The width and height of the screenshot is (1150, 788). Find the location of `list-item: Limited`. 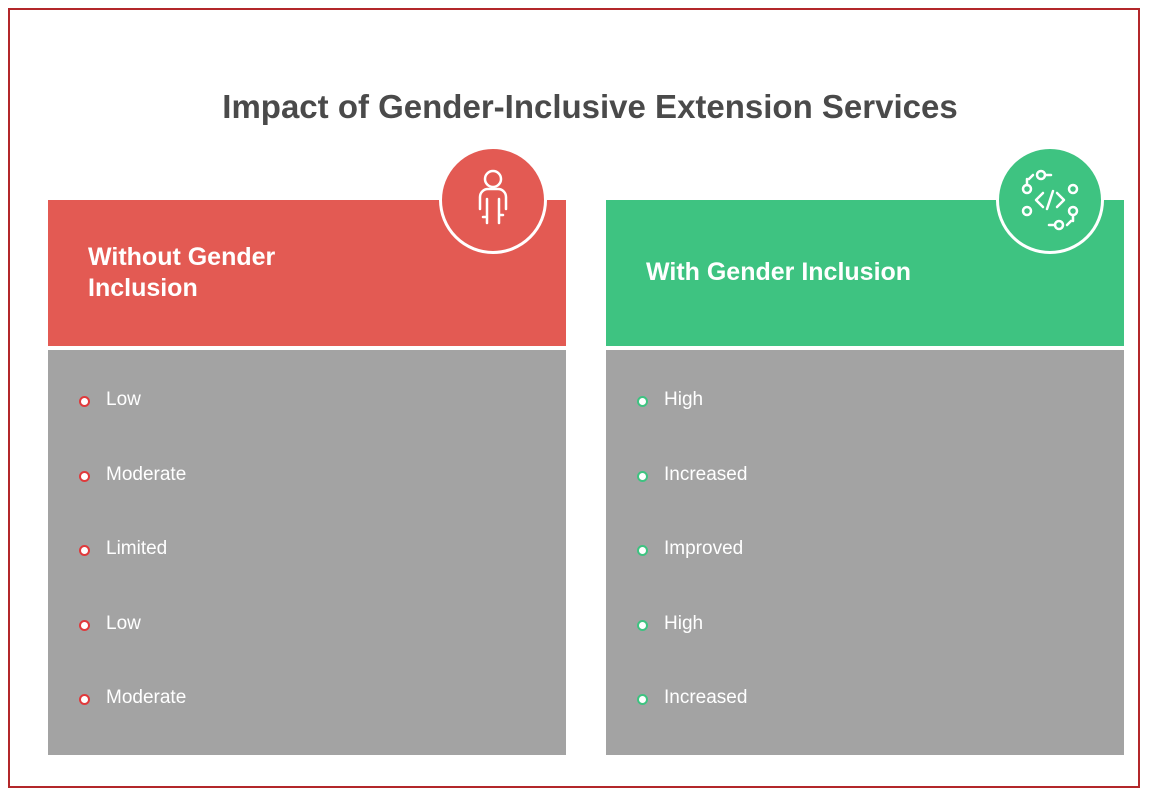

list-item: Limited is located at coordinates (137, 548).